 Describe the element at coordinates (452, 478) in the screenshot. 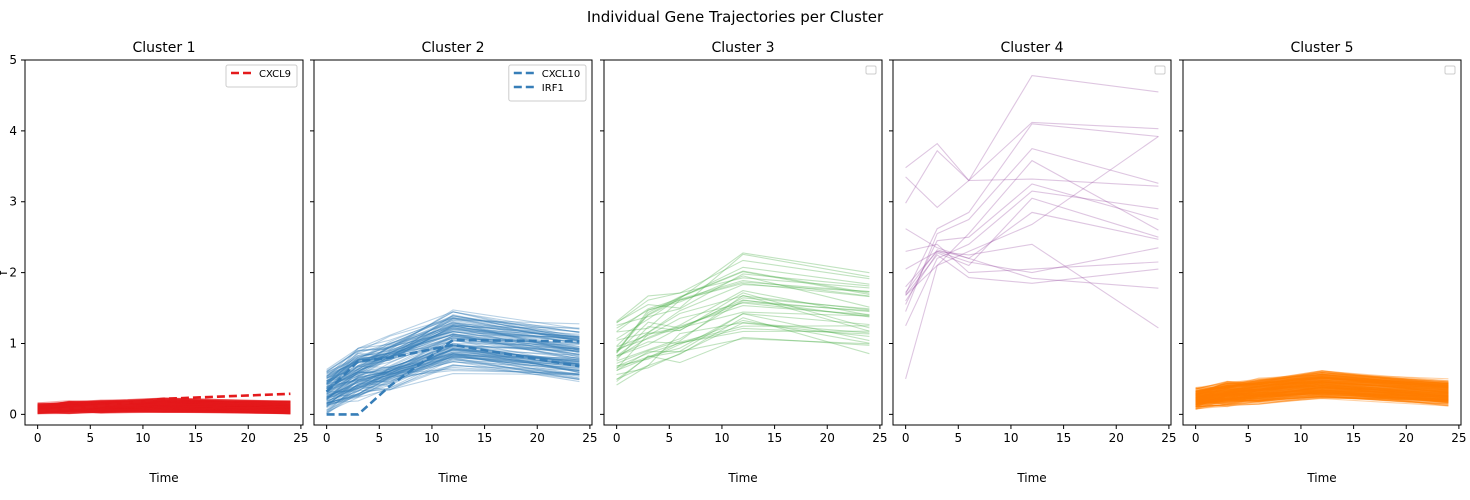

I see `x-axis-label: Time` at that location.